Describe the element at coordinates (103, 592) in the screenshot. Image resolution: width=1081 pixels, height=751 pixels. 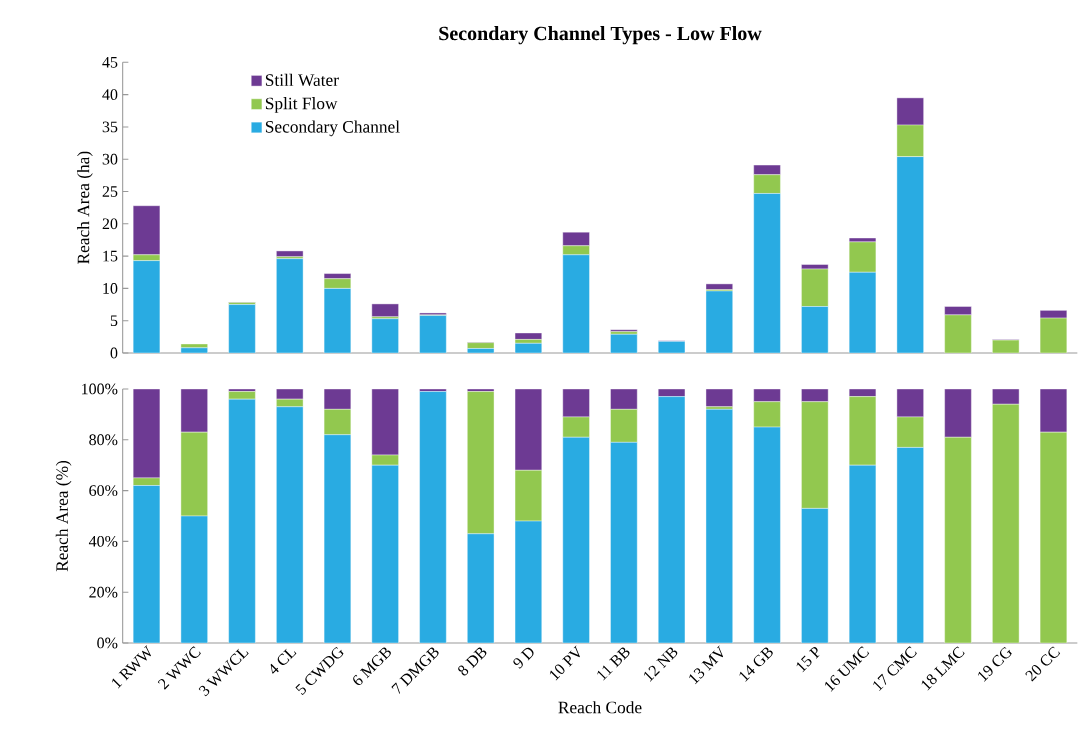
I see `y-tick-label: 20%` at that location.